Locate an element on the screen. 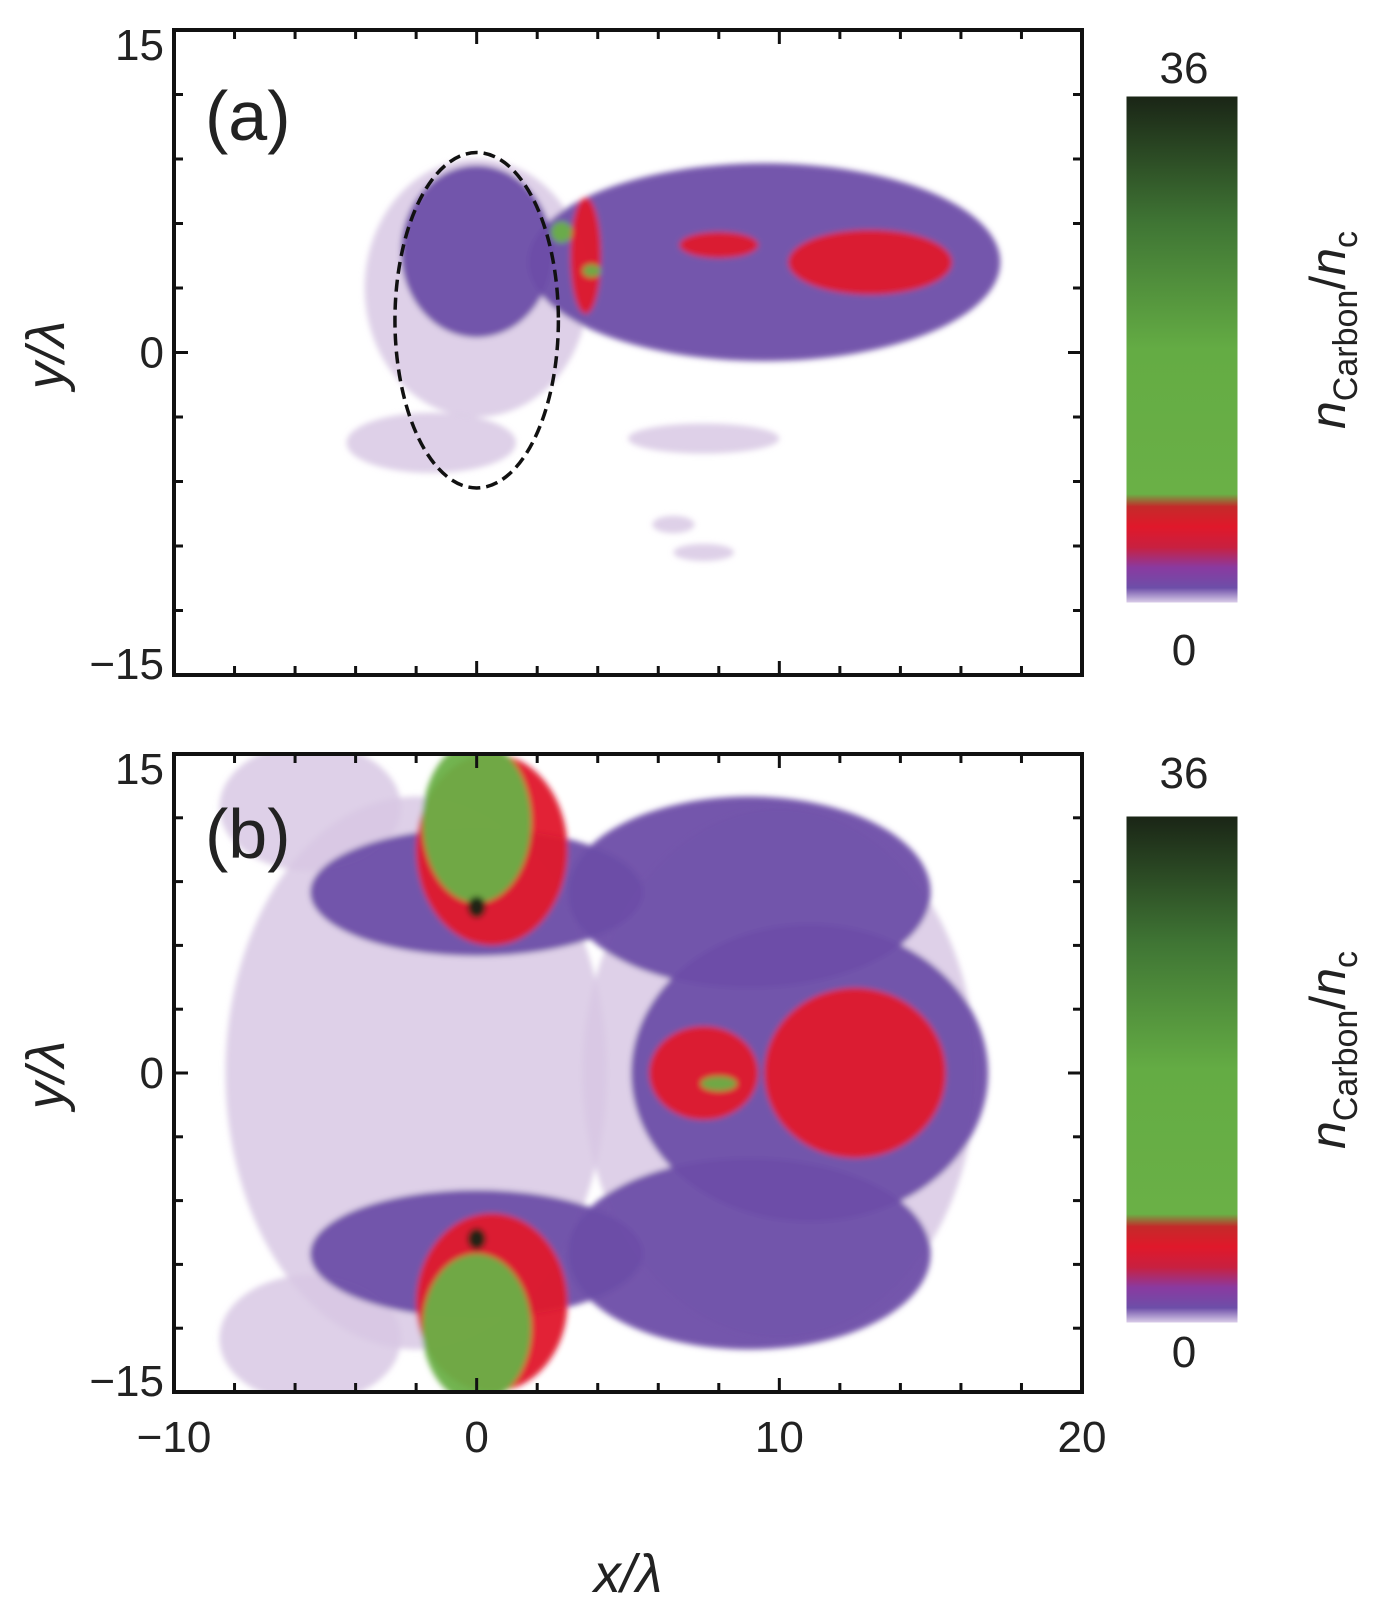 This screenshot has height=1618, width=1400. panel-label: (b) is located at coordinates (248, 834).